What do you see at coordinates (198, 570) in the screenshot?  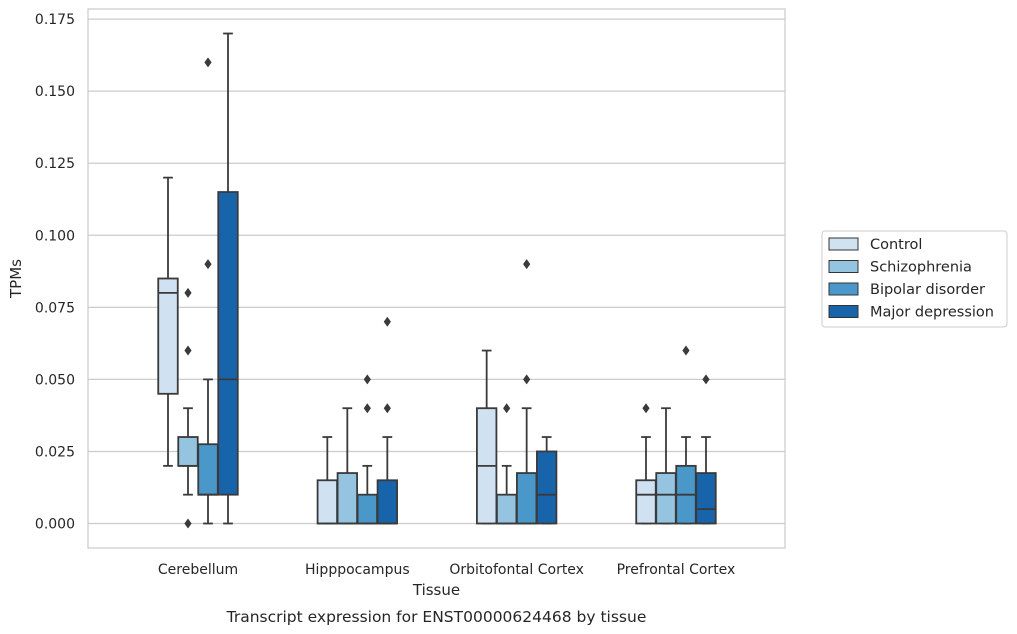 I see `x-tick-label-0: Cerebellum` at bounding box center [198, 570].